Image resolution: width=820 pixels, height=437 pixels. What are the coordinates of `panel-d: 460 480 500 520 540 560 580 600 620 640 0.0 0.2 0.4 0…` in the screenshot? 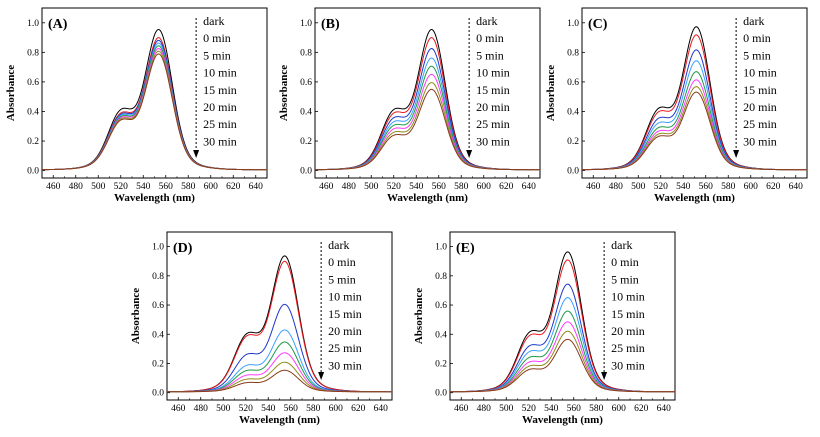 It's located at (261, 328).